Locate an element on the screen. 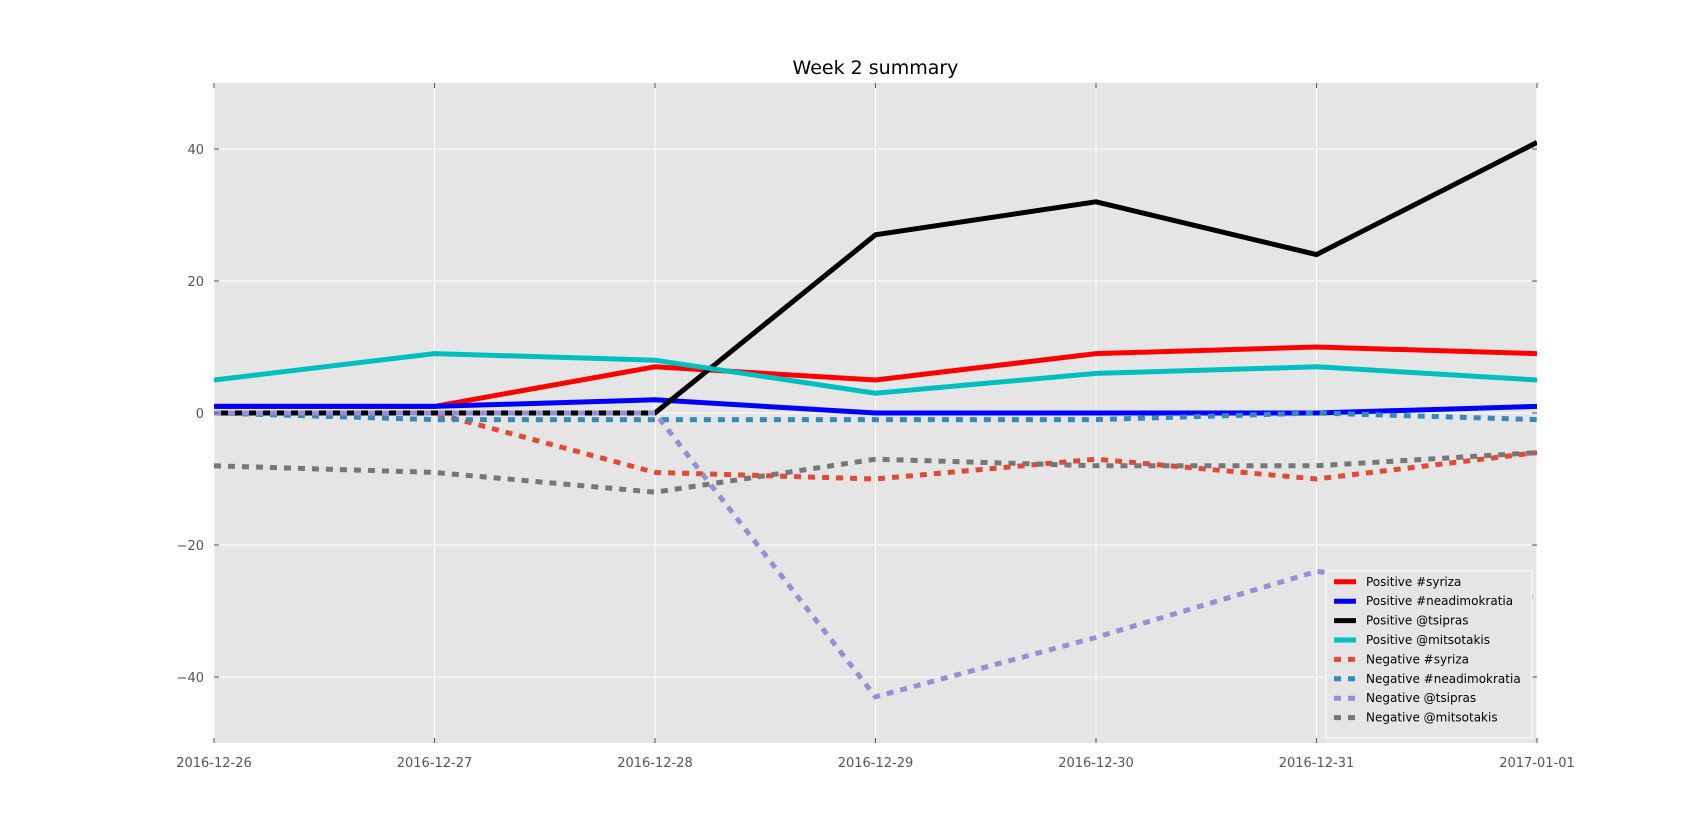  legend-label-4: Negative #syriza is located at coordinates (1417, 659).